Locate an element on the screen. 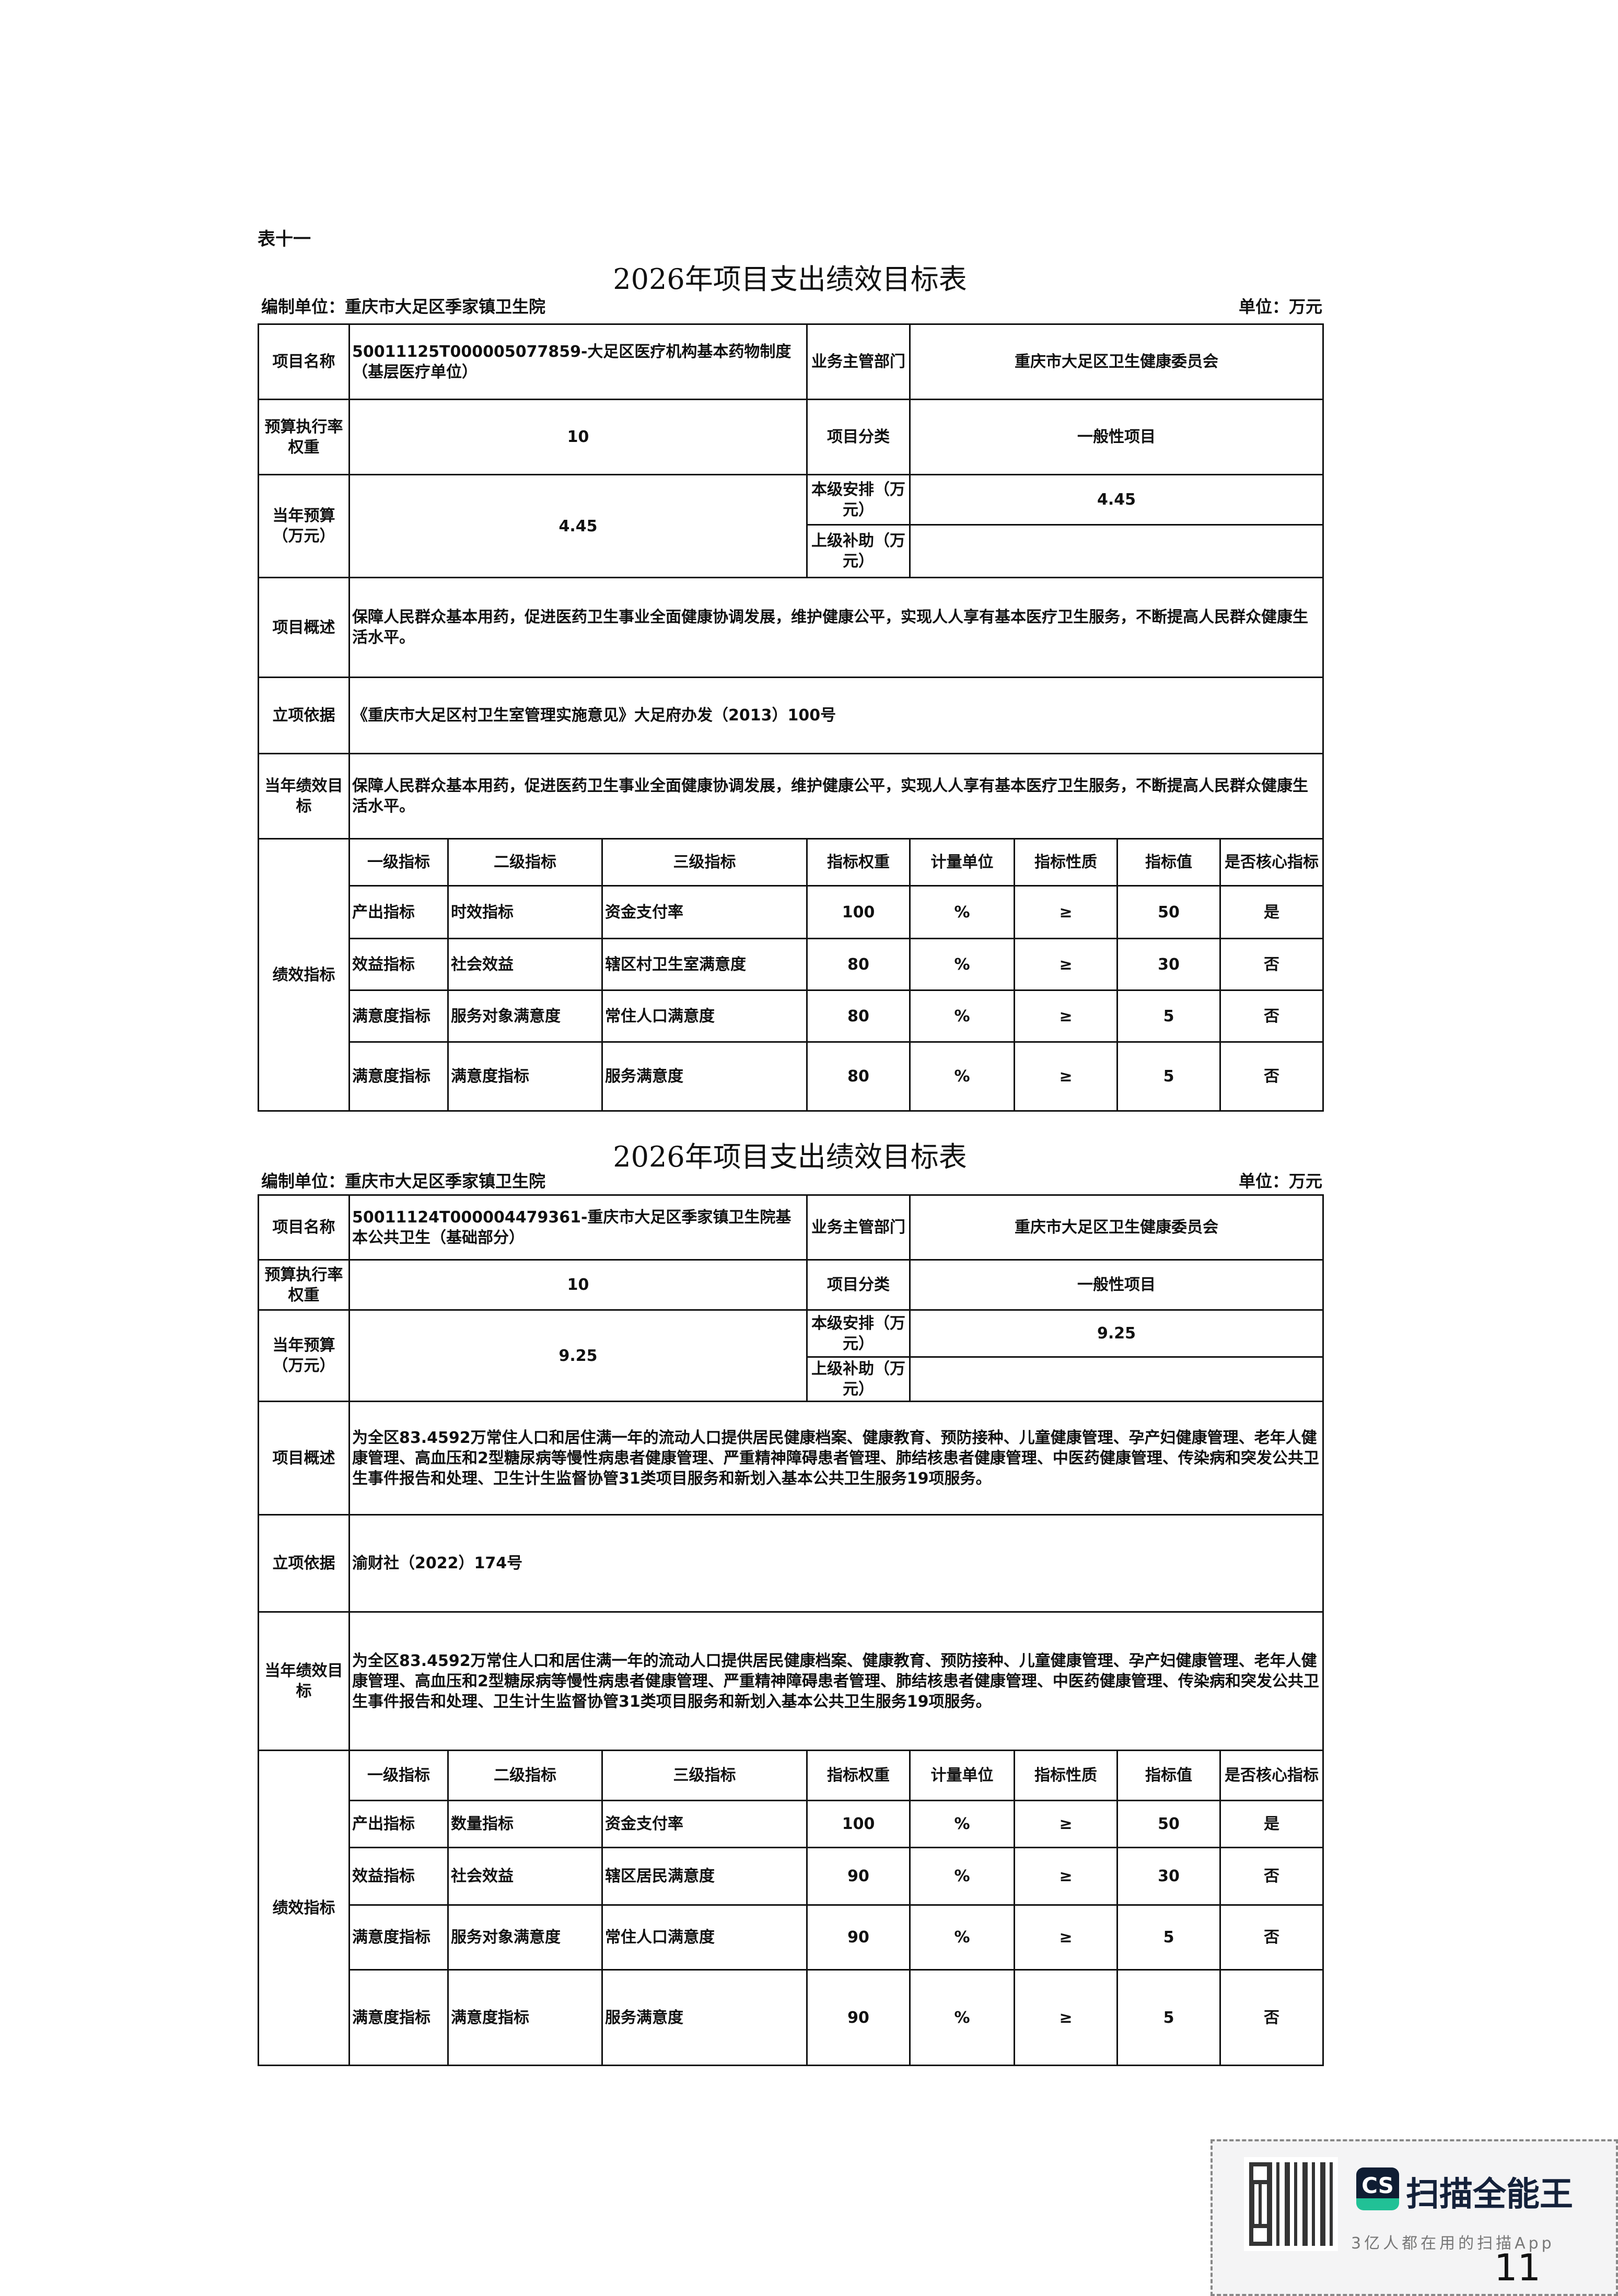 This screenshot has width=1618, height=2296. budget-total: 4.45 is located at coordinates (578, 526).